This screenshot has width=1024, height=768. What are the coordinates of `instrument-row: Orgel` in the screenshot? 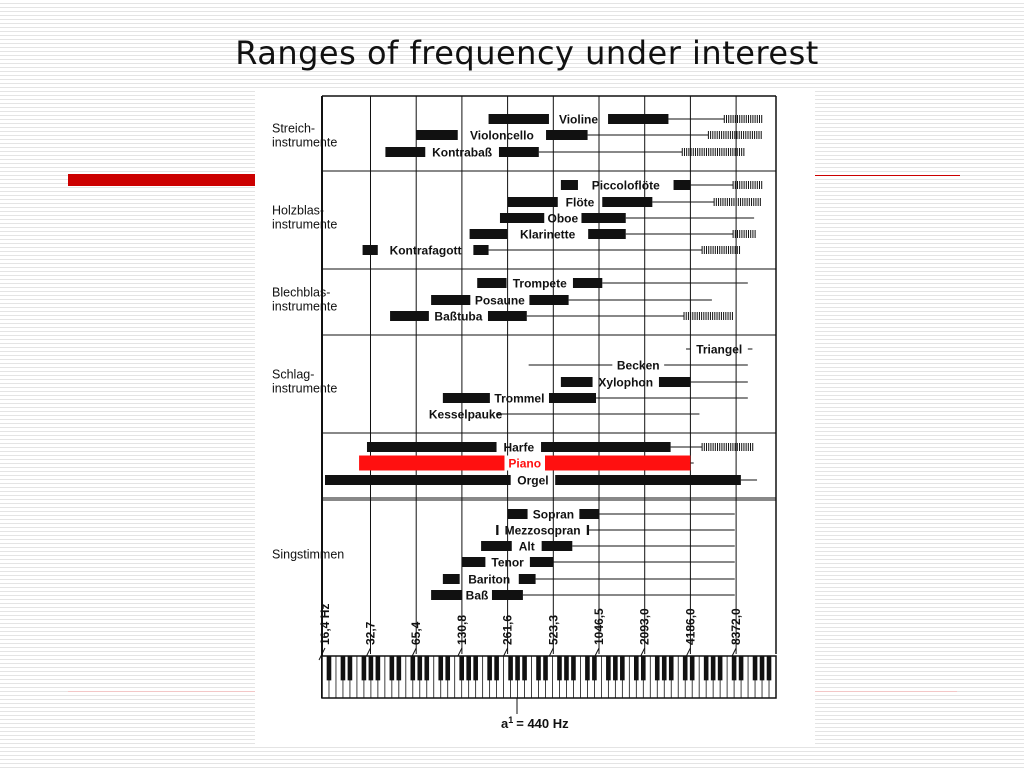 It's located at (541, 481).